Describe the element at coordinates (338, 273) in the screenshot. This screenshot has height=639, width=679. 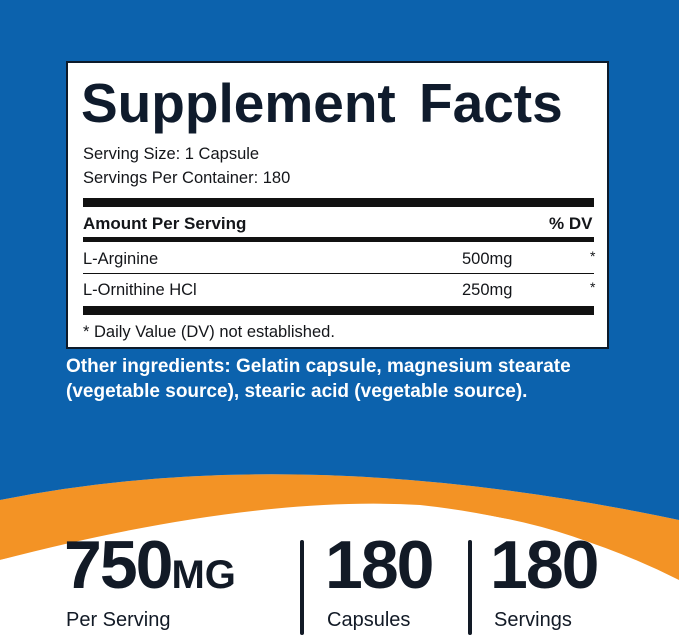
I see `thin-divider` at that location.